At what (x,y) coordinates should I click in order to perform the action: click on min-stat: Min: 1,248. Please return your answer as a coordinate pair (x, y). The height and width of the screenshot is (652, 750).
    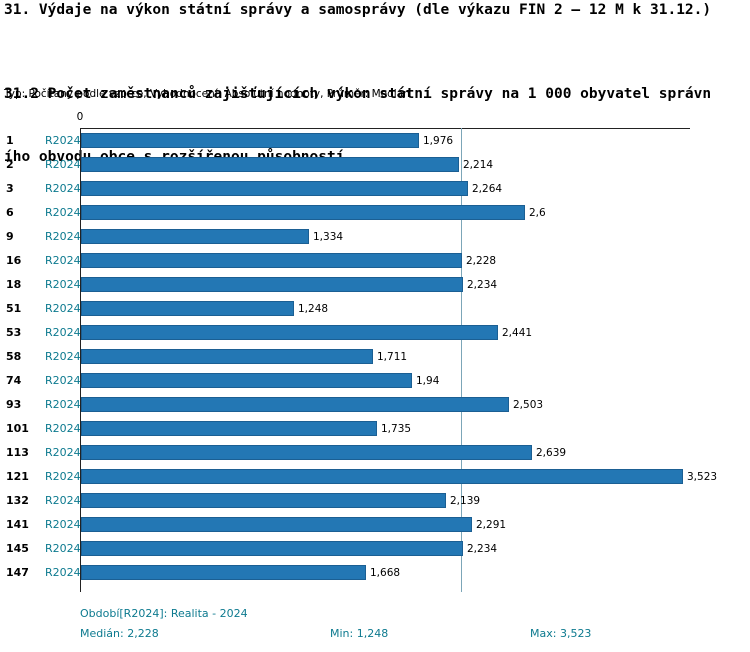
    Looking at the image, I should click on (359, 633).